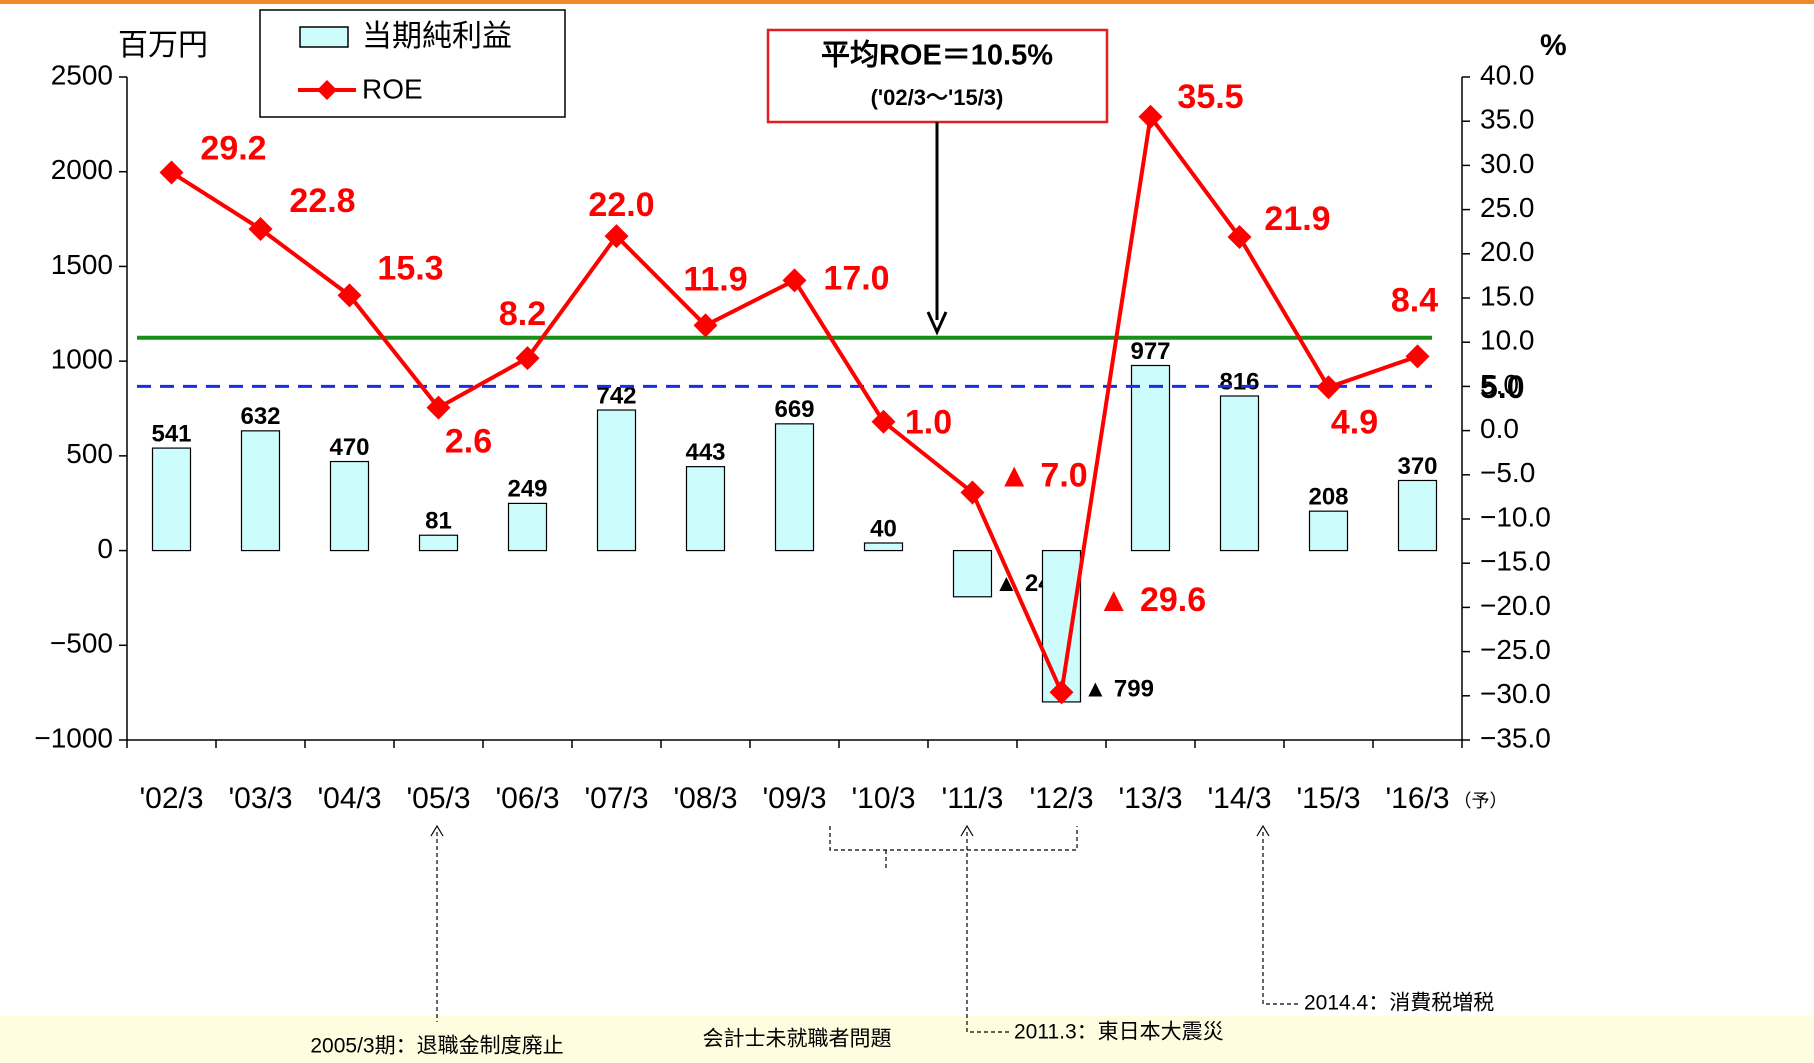  What do you see at coordinates (1507, 295) in the screenshot?
I see `y2-tick-label: 15.0` at bounding box center [1507, 295].